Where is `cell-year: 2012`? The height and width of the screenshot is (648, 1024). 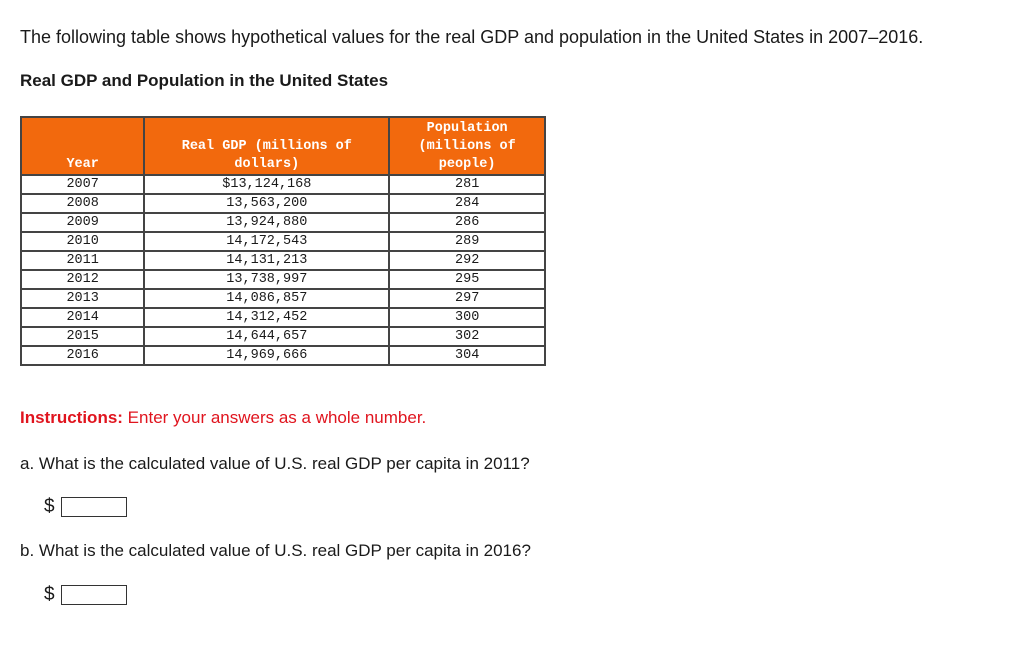
cell-year: 2012 is located at coordinates (82, 279).